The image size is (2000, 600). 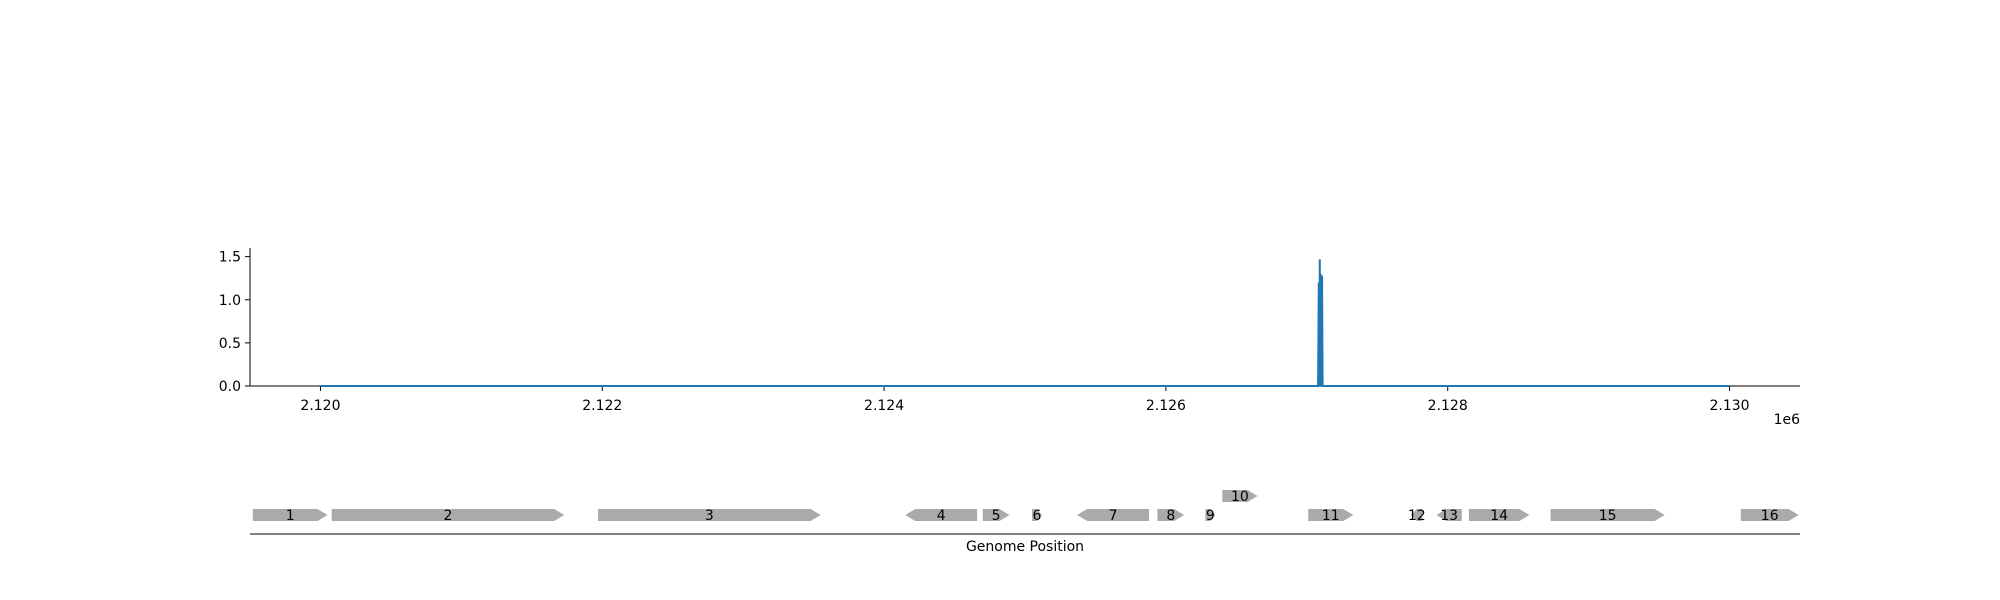 What do you see at coordinates (230, 387) in the screenshot?
I see `y-tick-label: 0.0` at bounding box center [230, 387].